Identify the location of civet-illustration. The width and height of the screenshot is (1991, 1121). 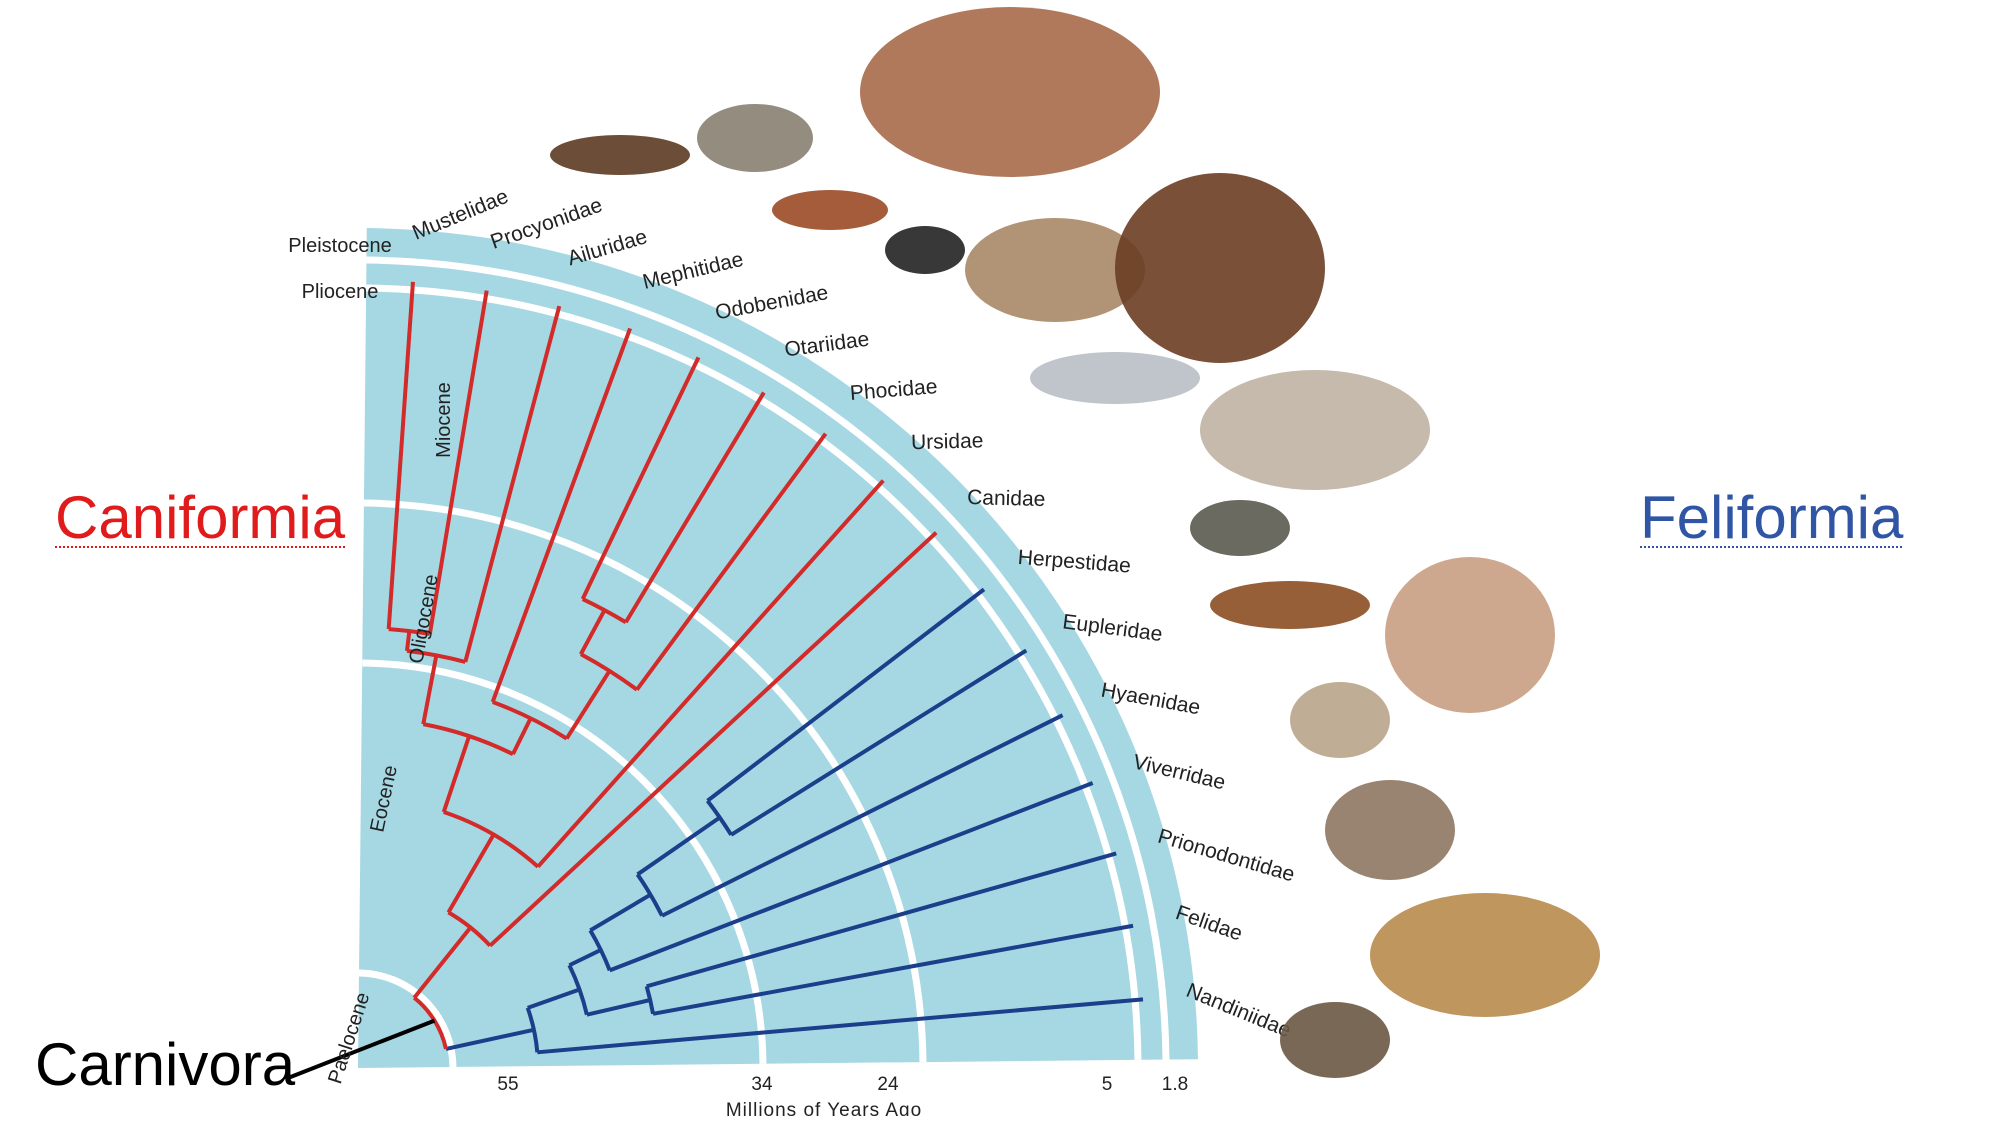
(1340, 720).